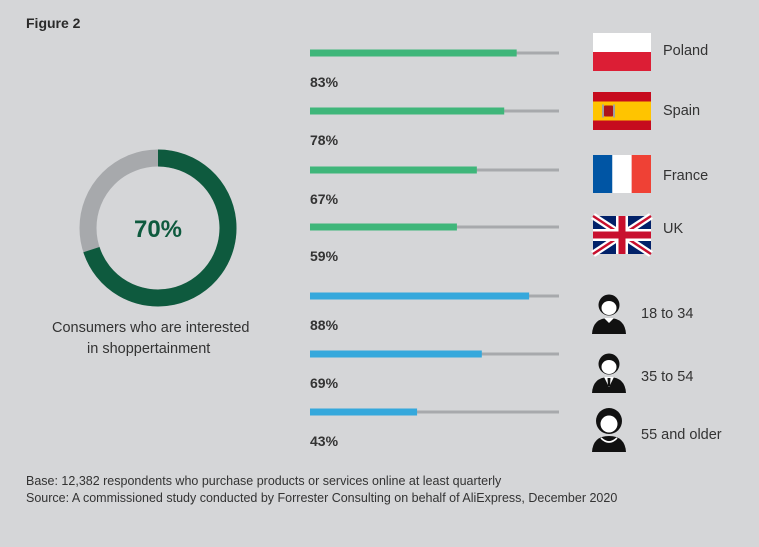 The width and height of the screenshot is (759, 547). What do you see at coordinates (609, 430) in the screenshot?
I see `older-person-icon` at bounding box center [609, 430].